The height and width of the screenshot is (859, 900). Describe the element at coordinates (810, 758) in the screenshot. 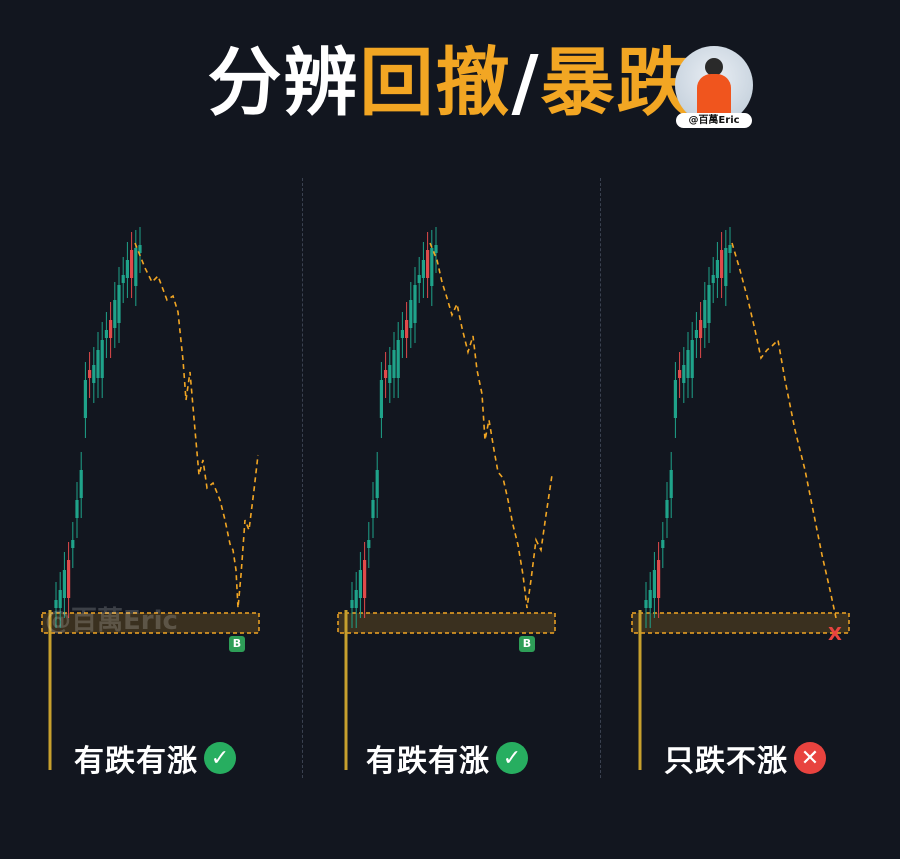

I see `x-circle-icon: ✕` at that location.